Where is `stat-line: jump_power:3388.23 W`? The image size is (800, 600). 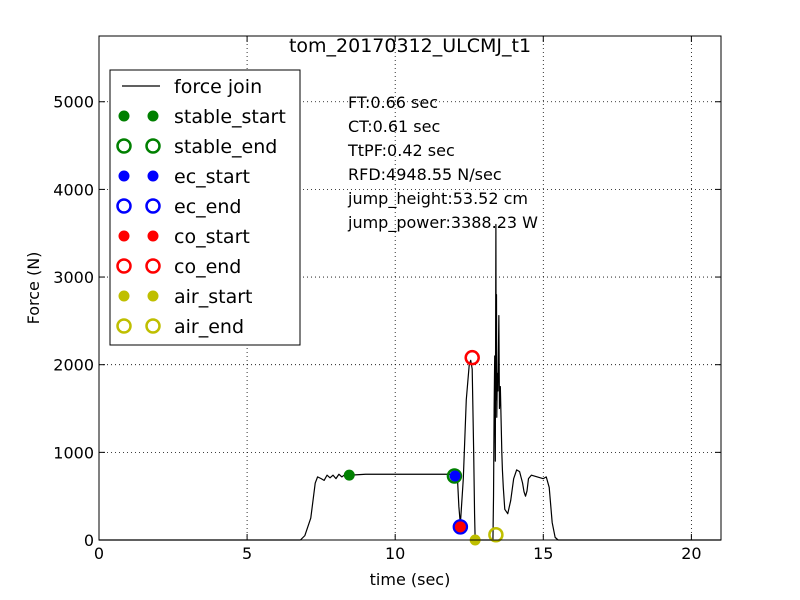 stat-line: jump_power:3388.23 W is located at coordinates (442, 223).